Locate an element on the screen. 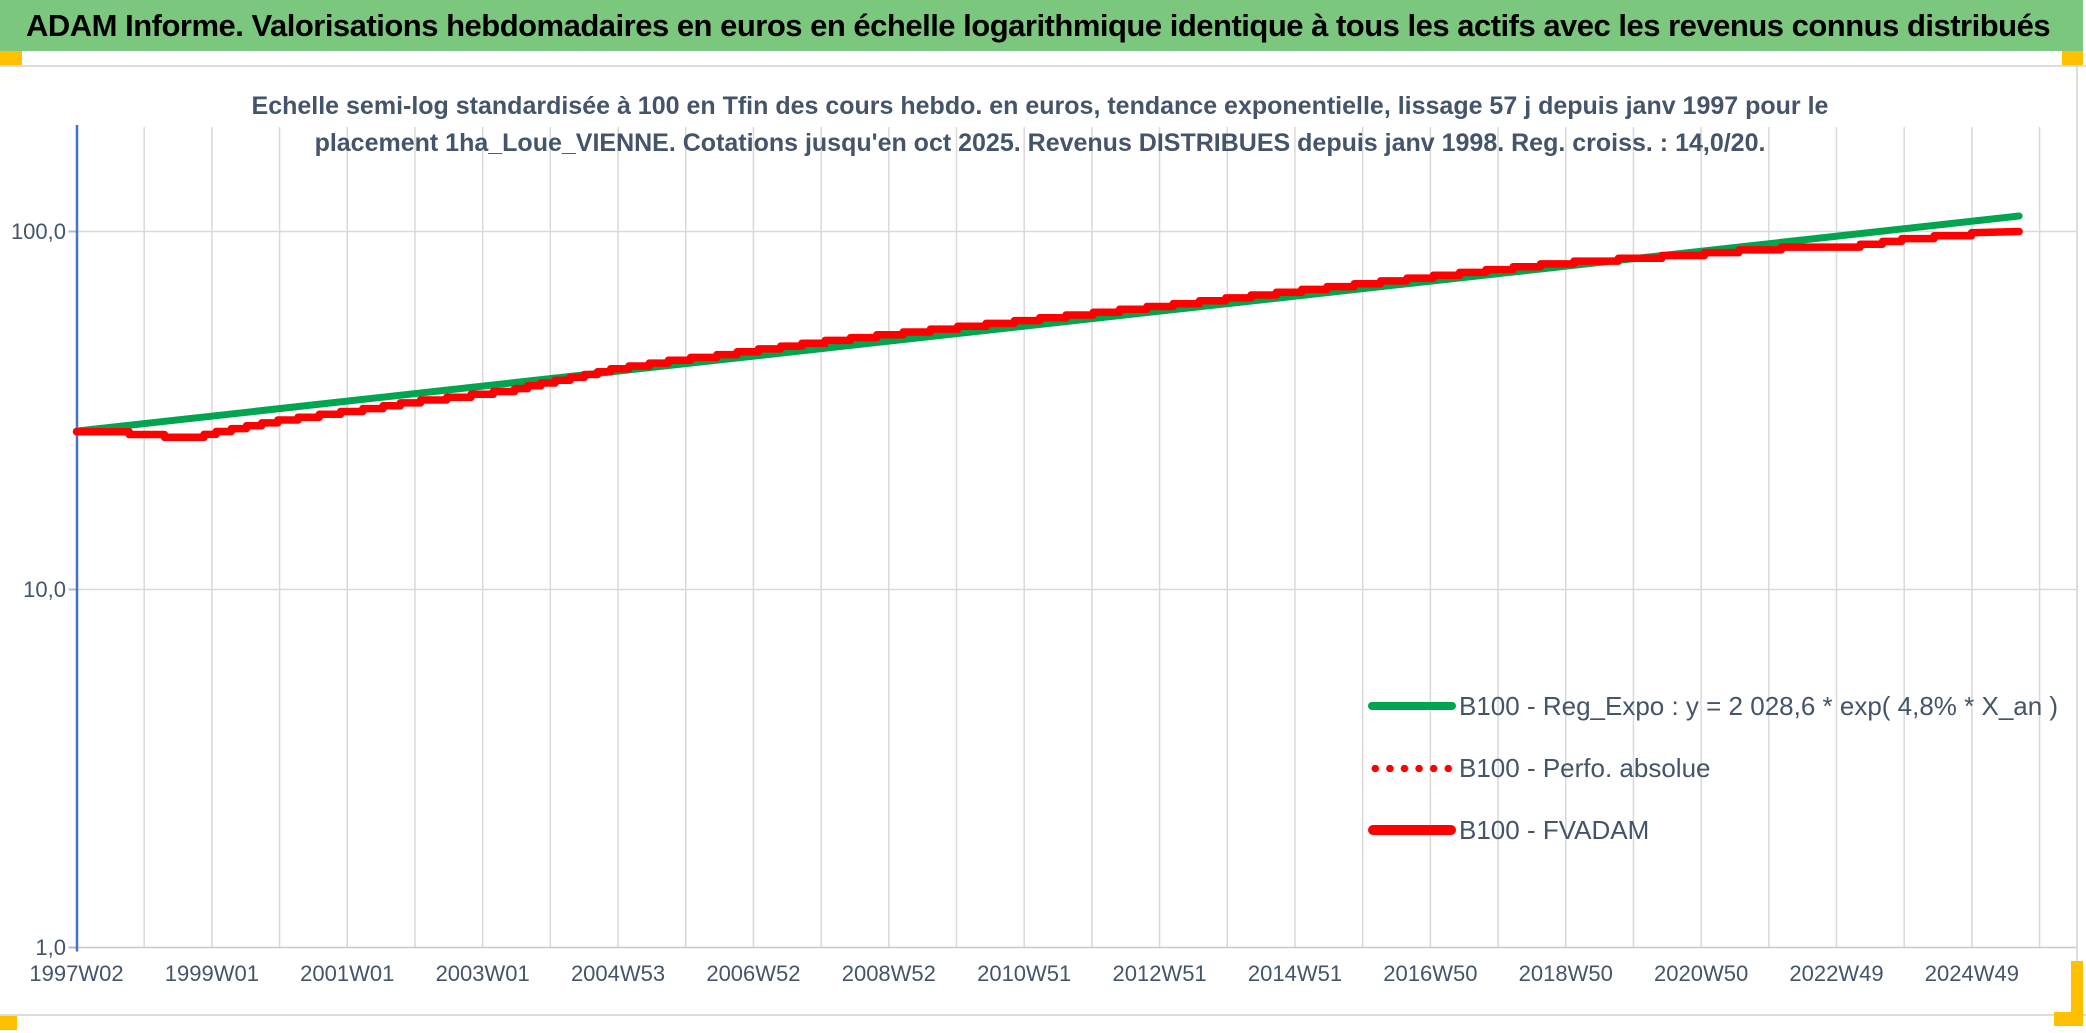  legend-item-perfo-absolue: B100 - Perfo. absolue is located at coordinates (1713, 768).